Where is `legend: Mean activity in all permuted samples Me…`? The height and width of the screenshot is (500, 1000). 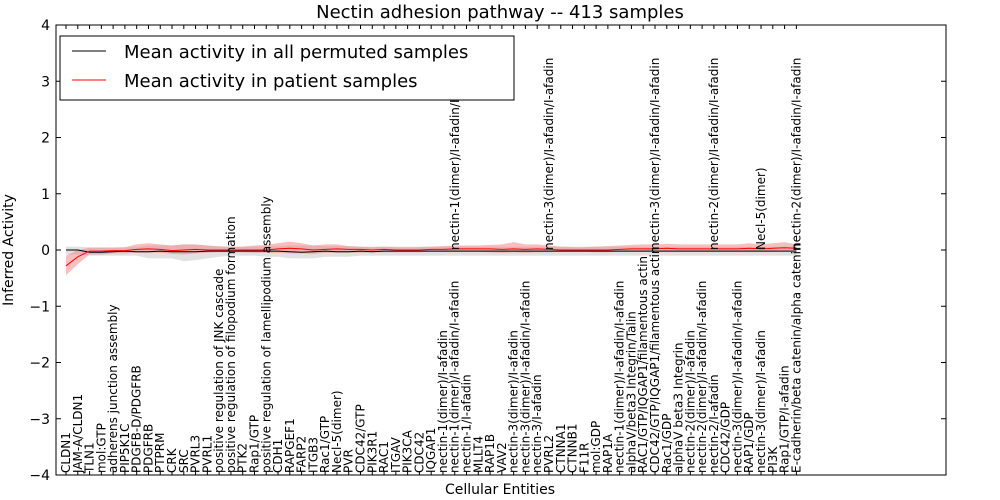
legend: Mean activity in all permuted samples Me… is located at coordinates (287, 68).